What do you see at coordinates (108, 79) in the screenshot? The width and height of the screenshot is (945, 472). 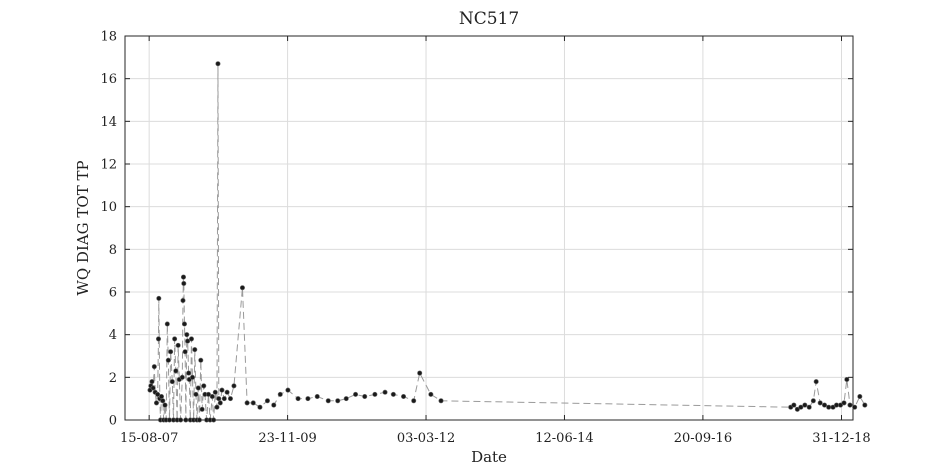 I see `y-tick-label: 16` at bounding box center [108, 79].